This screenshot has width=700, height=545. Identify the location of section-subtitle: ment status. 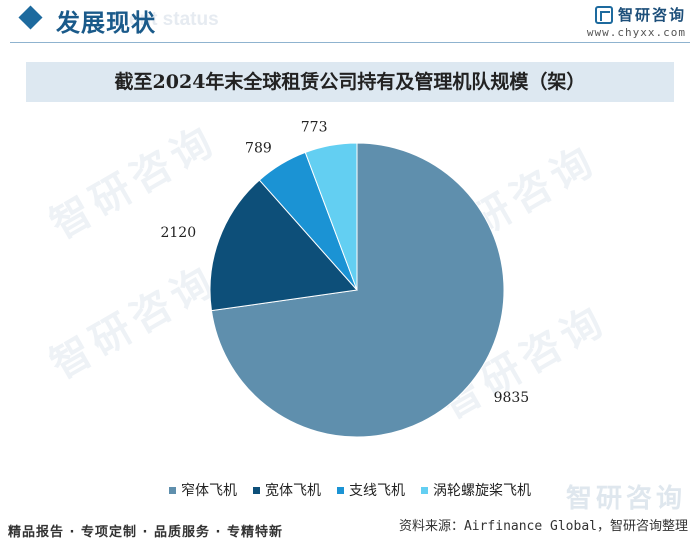
(165, 19).